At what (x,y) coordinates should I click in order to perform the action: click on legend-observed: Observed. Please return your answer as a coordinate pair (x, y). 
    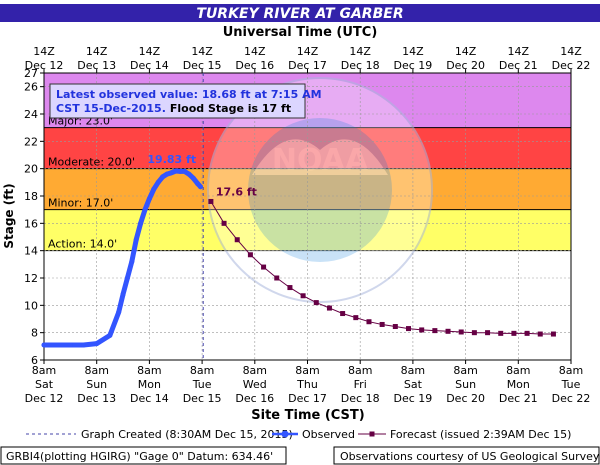
    Looking at the image, I should click on (328, 434).